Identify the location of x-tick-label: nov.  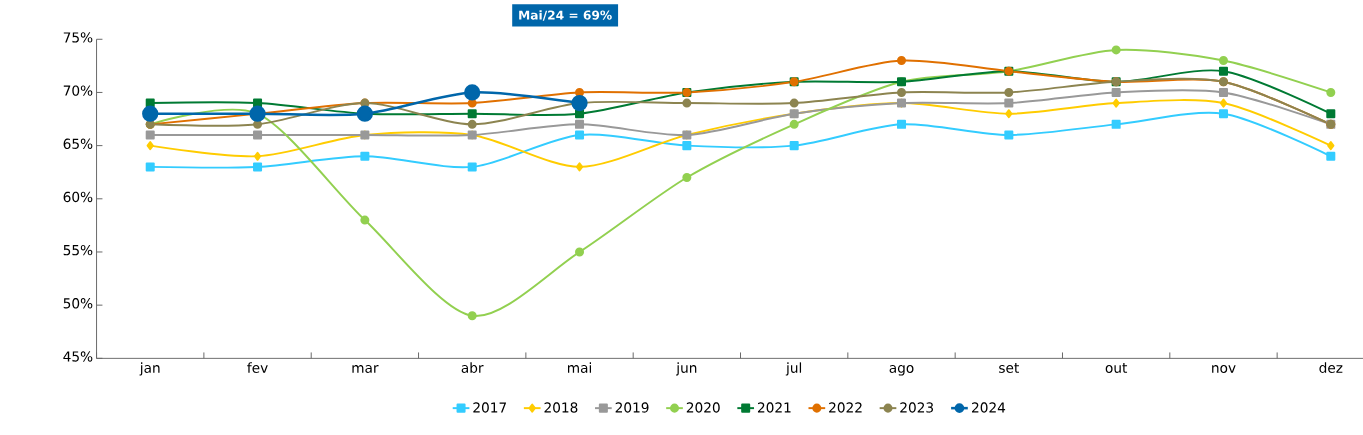
(1224, 369).